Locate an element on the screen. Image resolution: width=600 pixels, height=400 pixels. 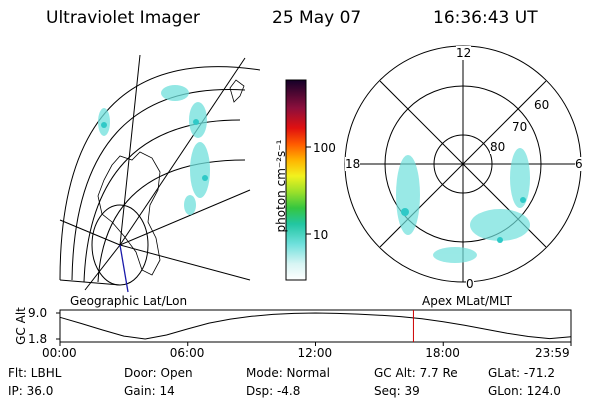
date-label: 25 May 07 is located at coordinates (317, 18).